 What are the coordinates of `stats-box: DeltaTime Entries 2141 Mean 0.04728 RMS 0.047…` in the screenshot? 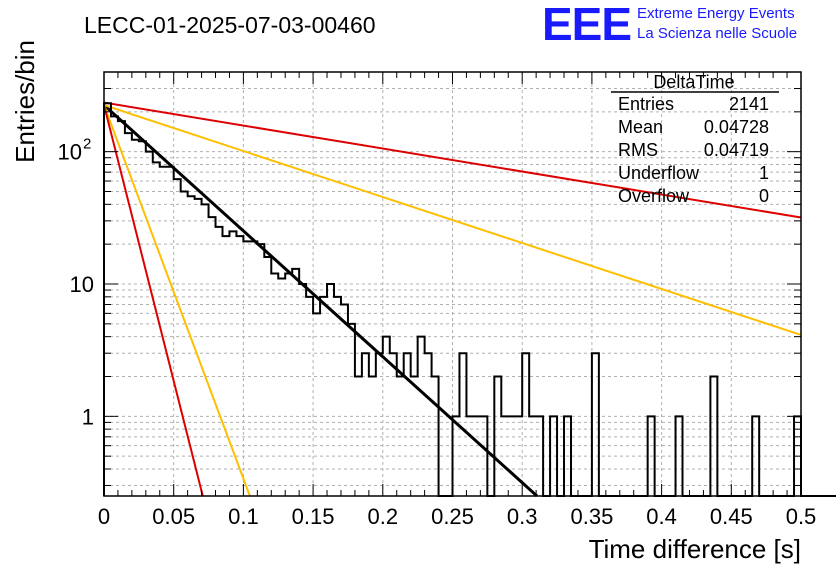 It's located at (695, 139).